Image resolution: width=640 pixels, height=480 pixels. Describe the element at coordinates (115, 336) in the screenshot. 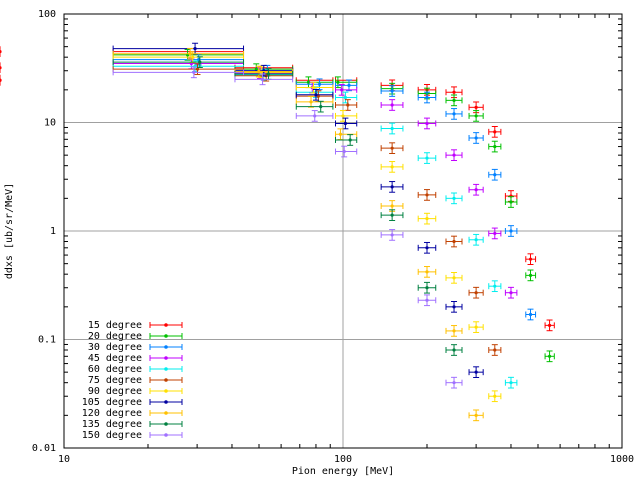

I see `legend-label: 20 degree` at that location.